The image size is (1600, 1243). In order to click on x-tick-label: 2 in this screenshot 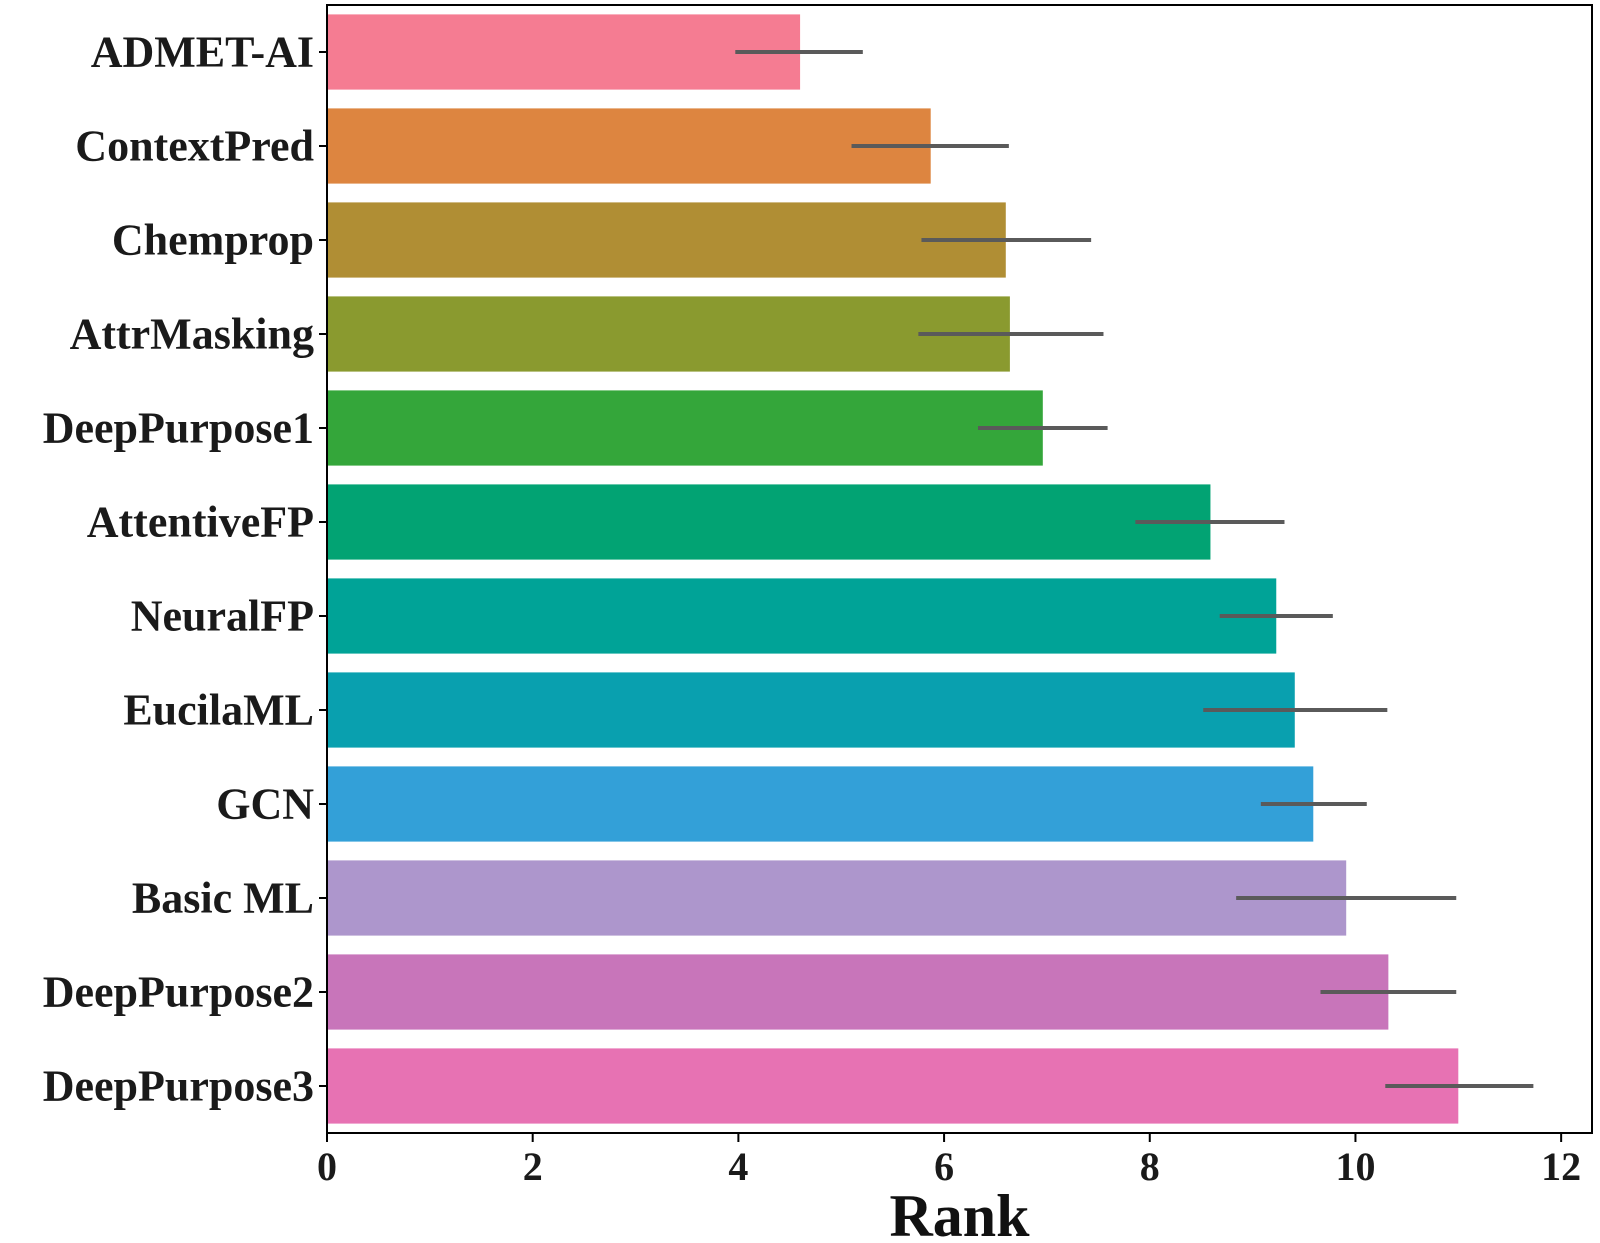, I will do `click(533, 1166)`.